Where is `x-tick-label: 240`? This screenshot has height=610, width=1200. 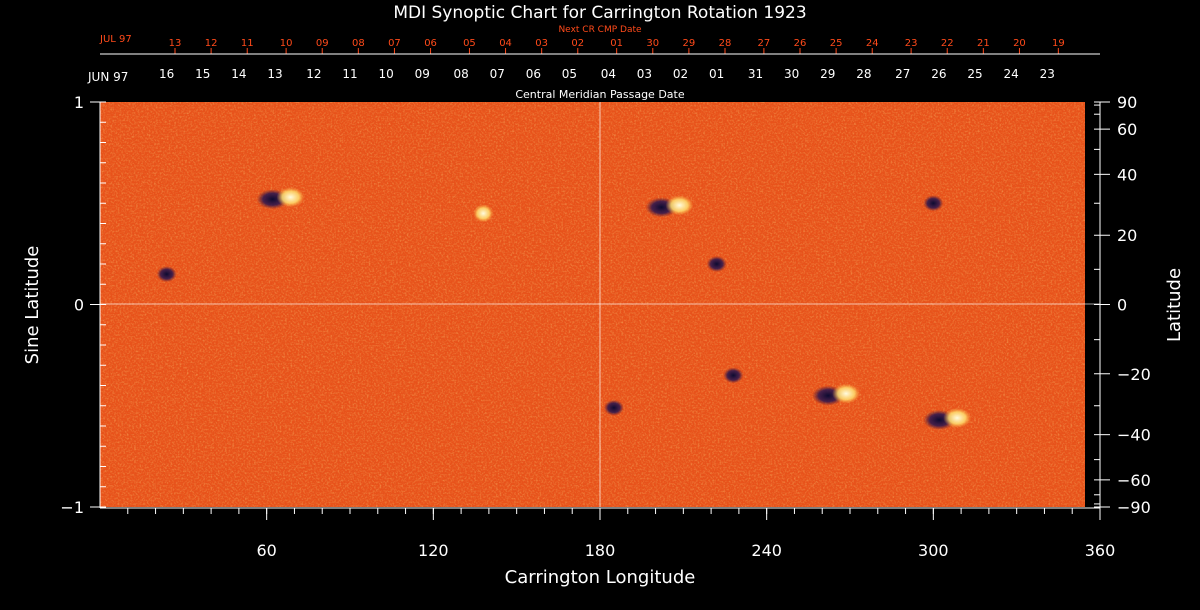 x-tick-label: 240 is located at coordinates (766, 550).